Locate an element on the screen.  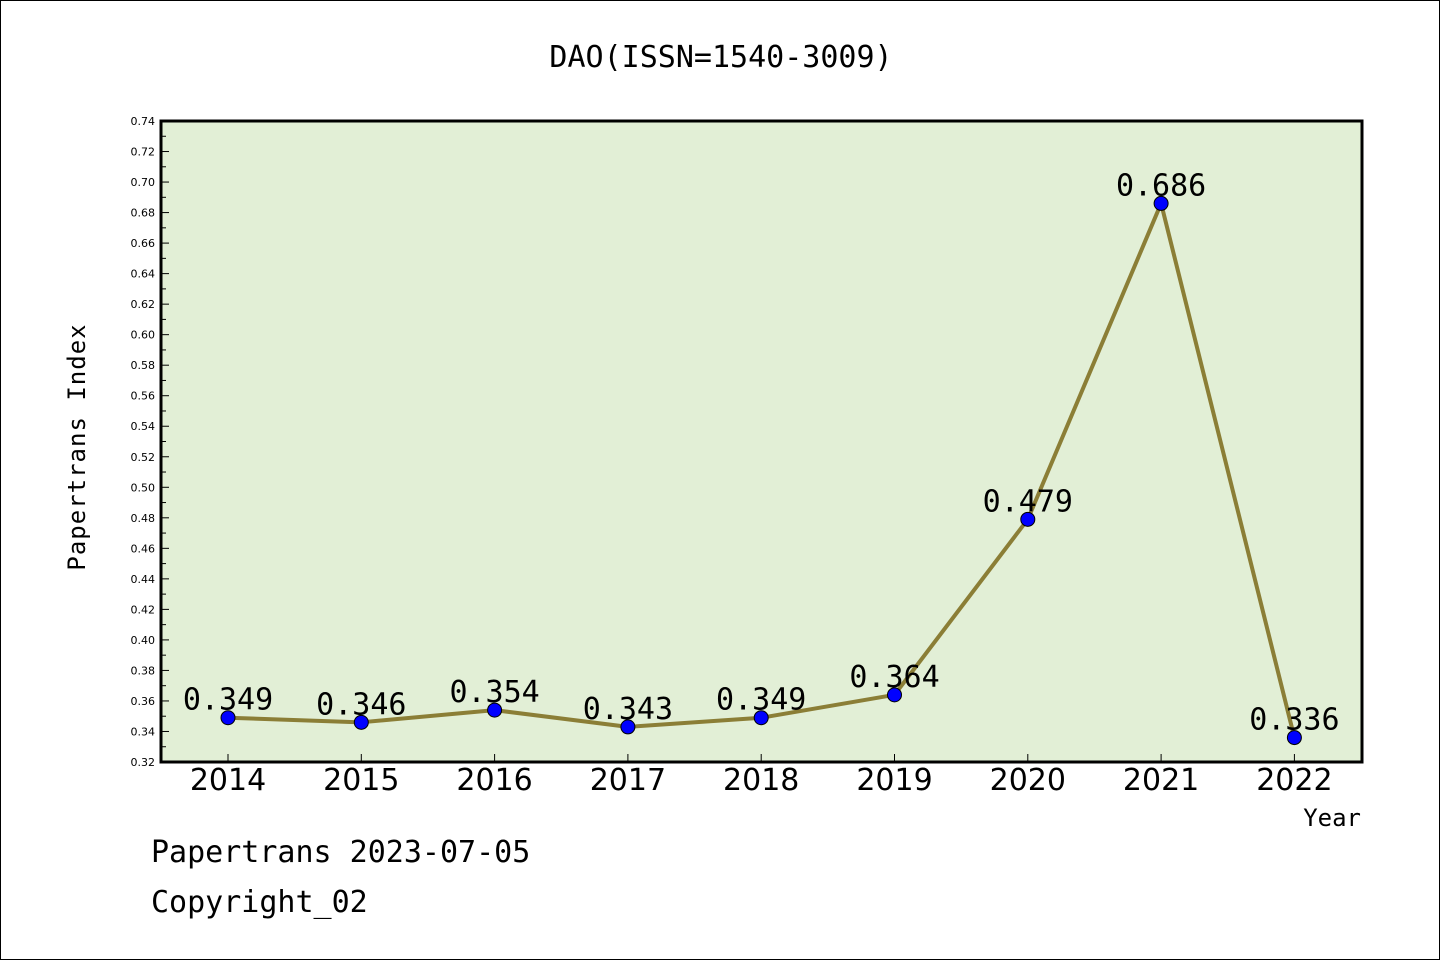
data-label-2021: 0.686 is located at coordinates (1161, 185).